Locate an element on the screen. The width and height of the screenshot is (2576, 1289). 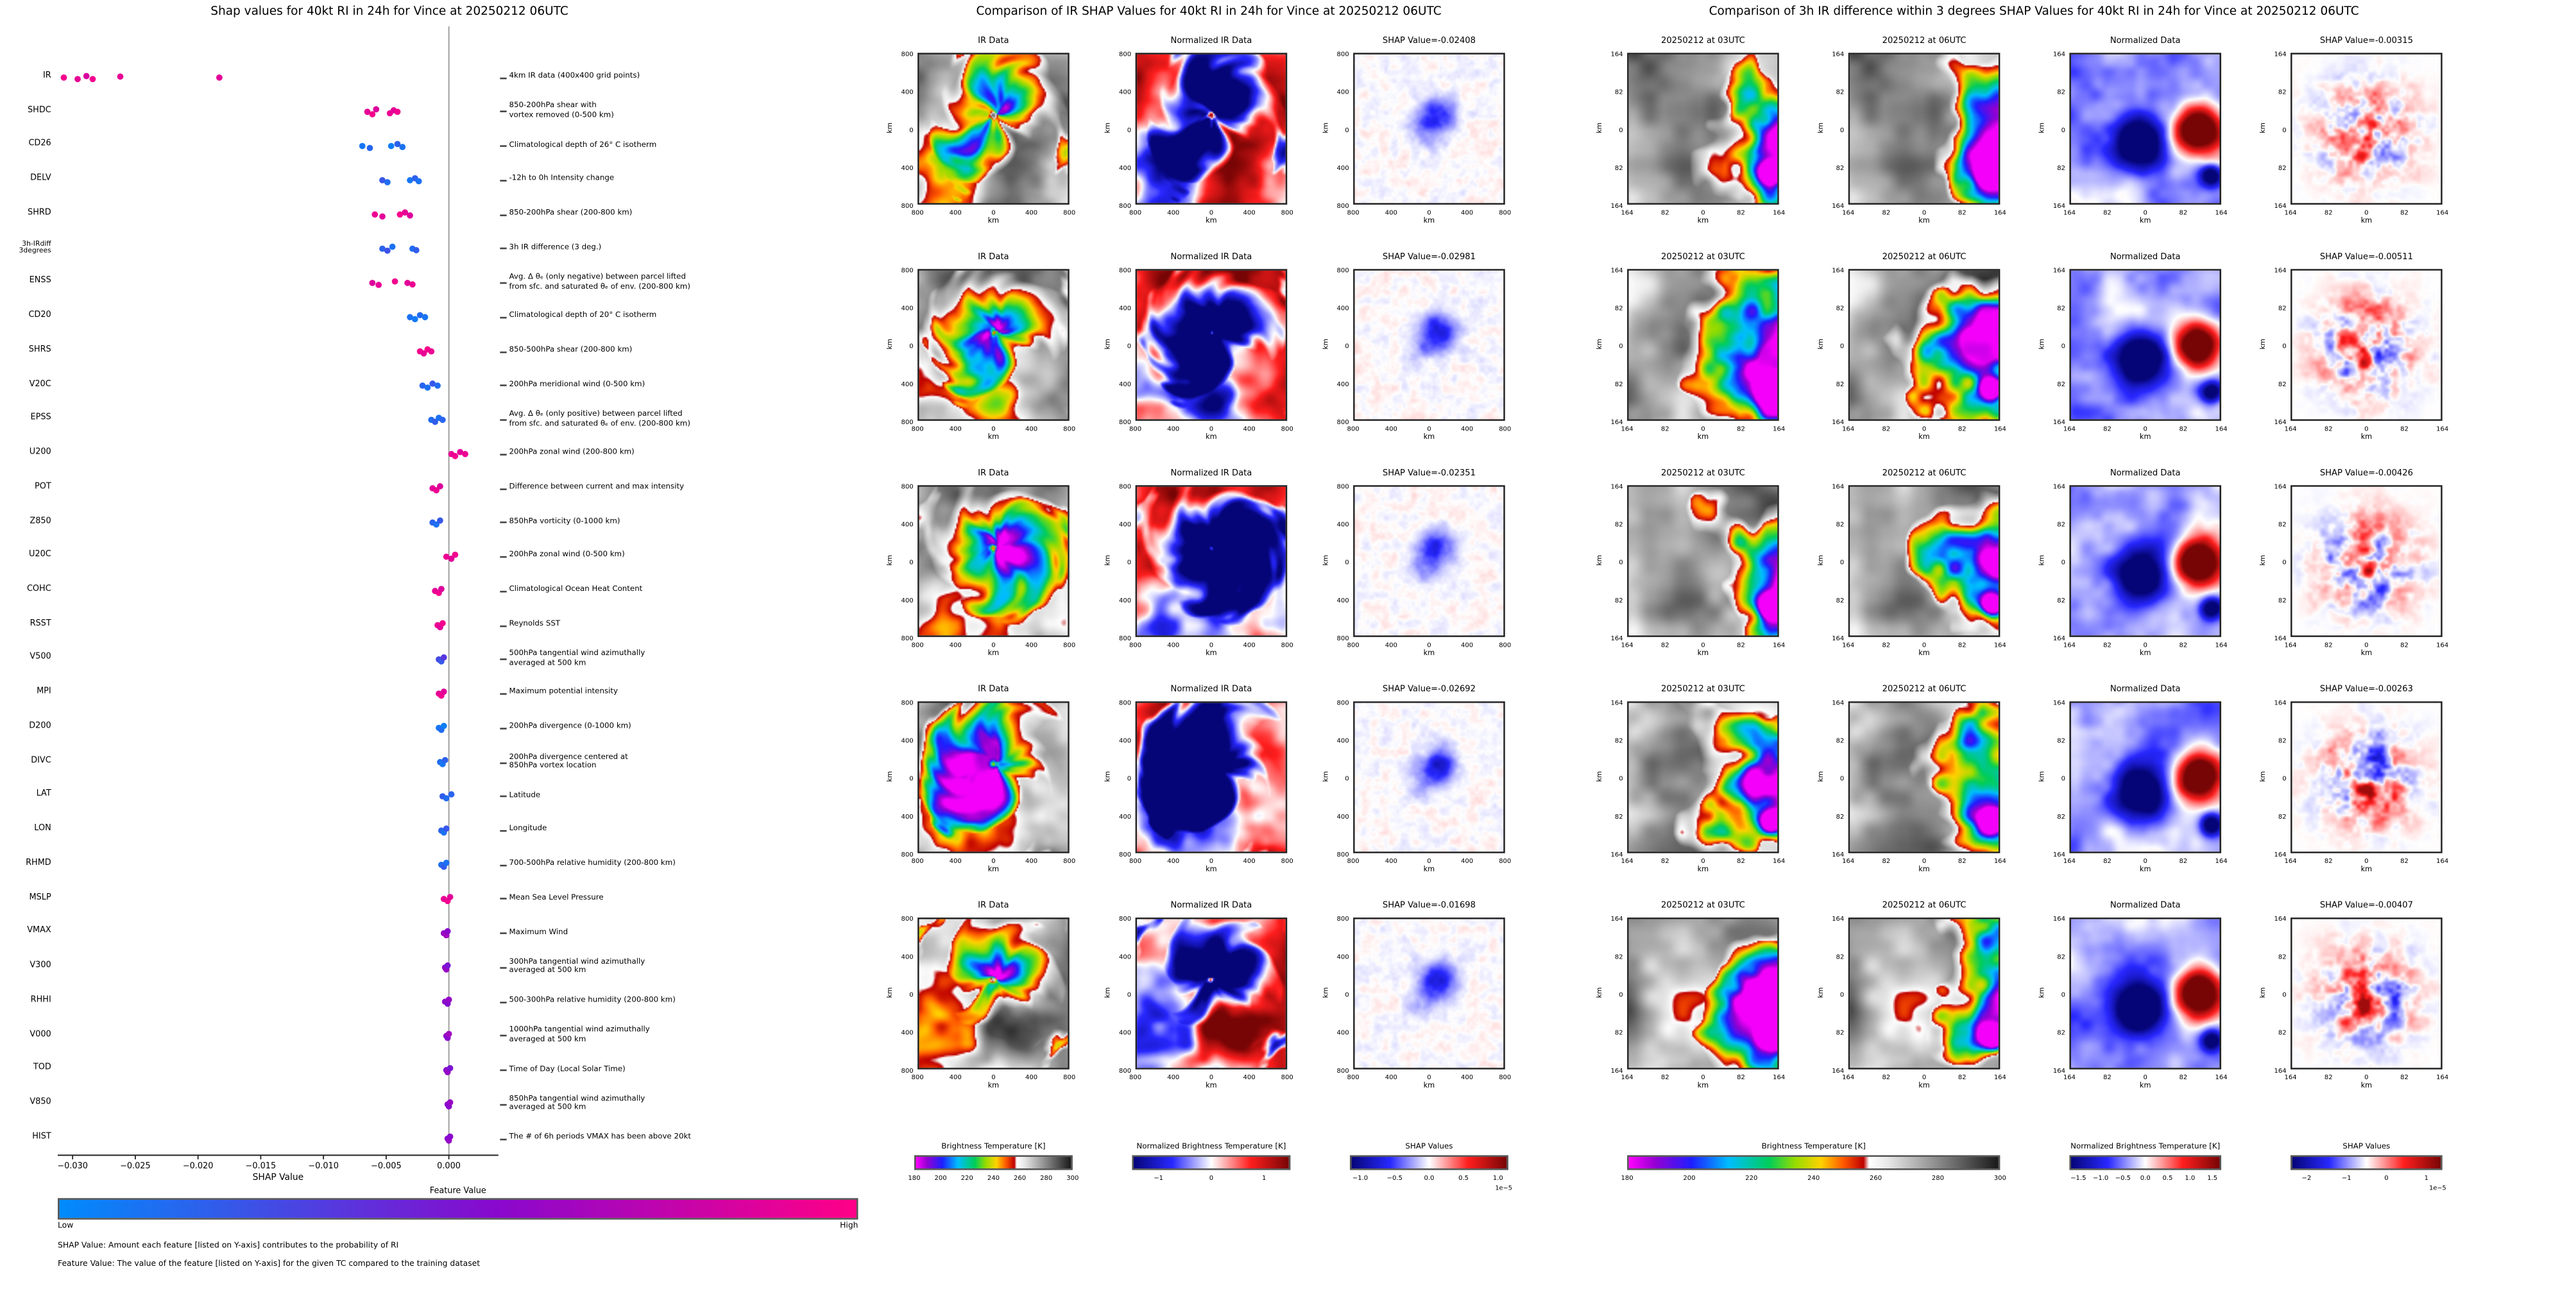
map-title: Normalized IR Data is located at coordinates (1211, 906).